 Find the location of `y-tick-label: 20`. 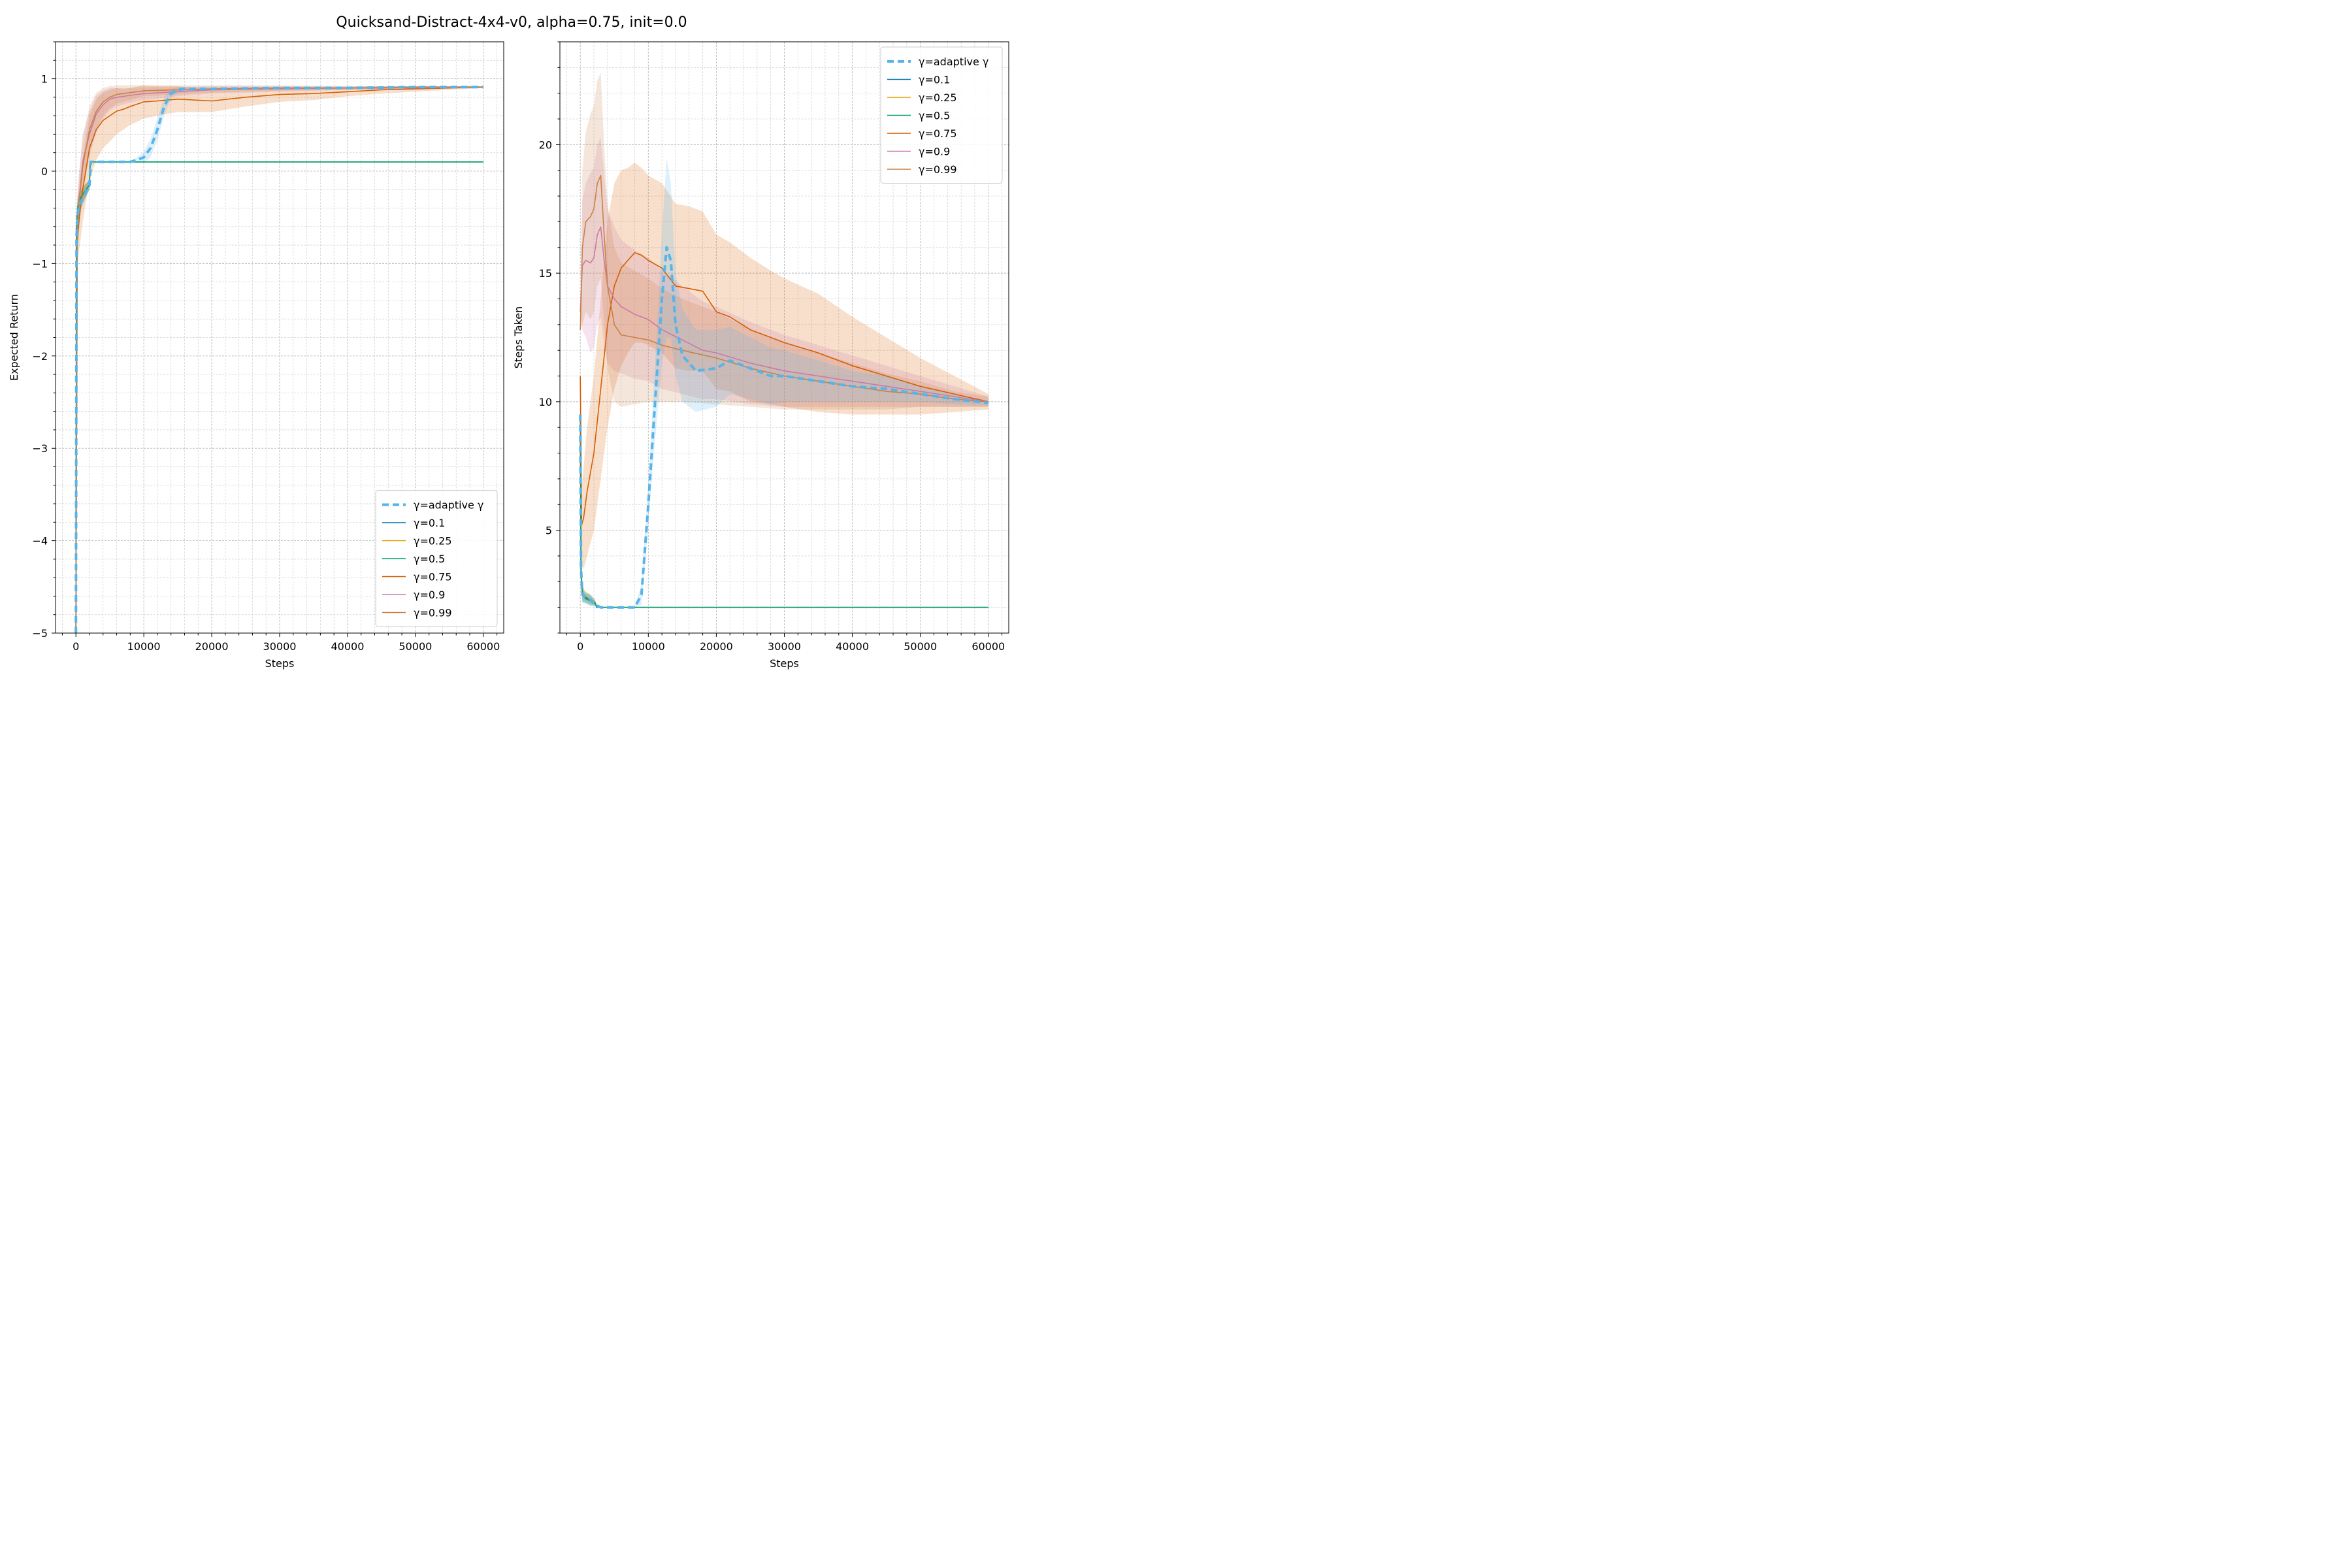

y-tick-label: 20 is located at coordinates (545, 145).